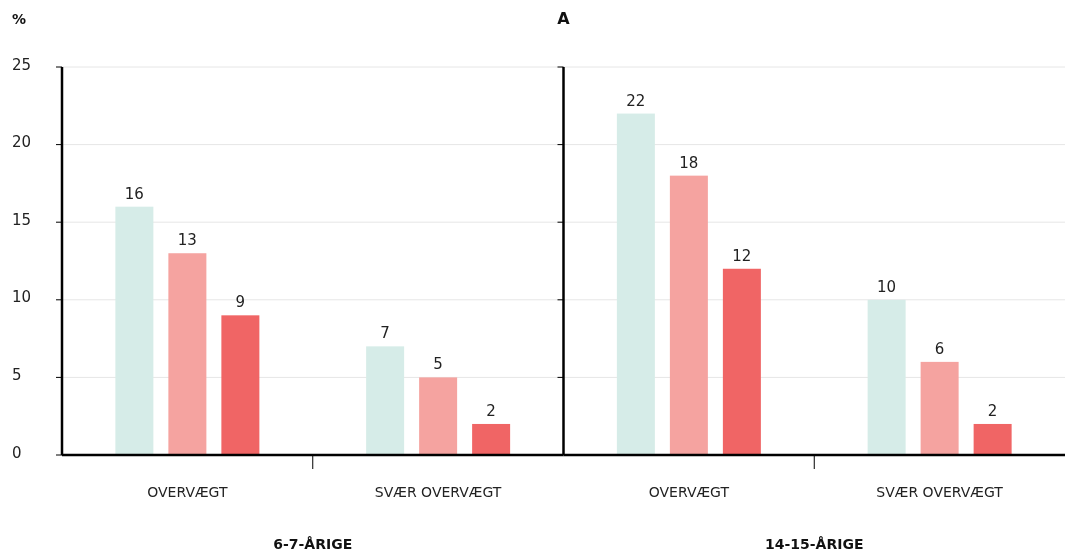 The height and width of the screenshot is (555, 1073). What do you see at coordinates (742, 255) in the screenshot?
I see `data-label: 12` at bounding box center [742, 255].